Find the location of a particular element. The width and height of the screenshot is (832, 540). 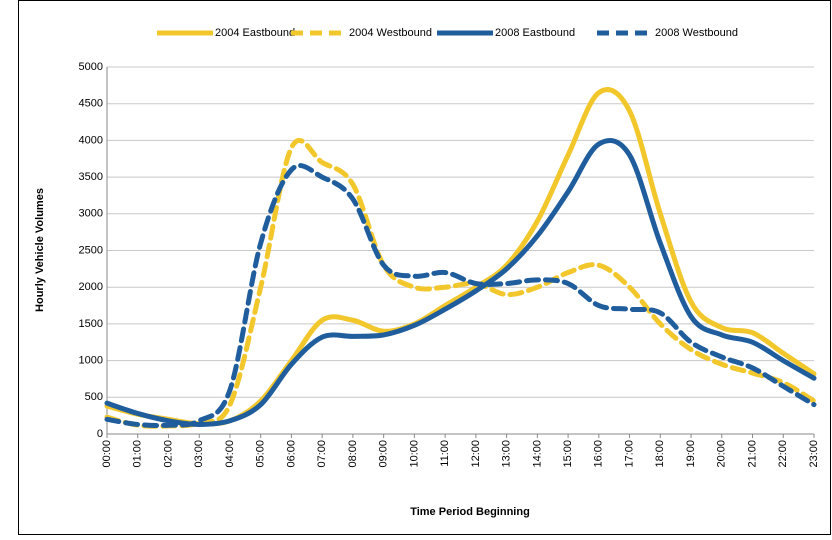

x-tick-label: 01:00 is located at coordinates (138, 454).